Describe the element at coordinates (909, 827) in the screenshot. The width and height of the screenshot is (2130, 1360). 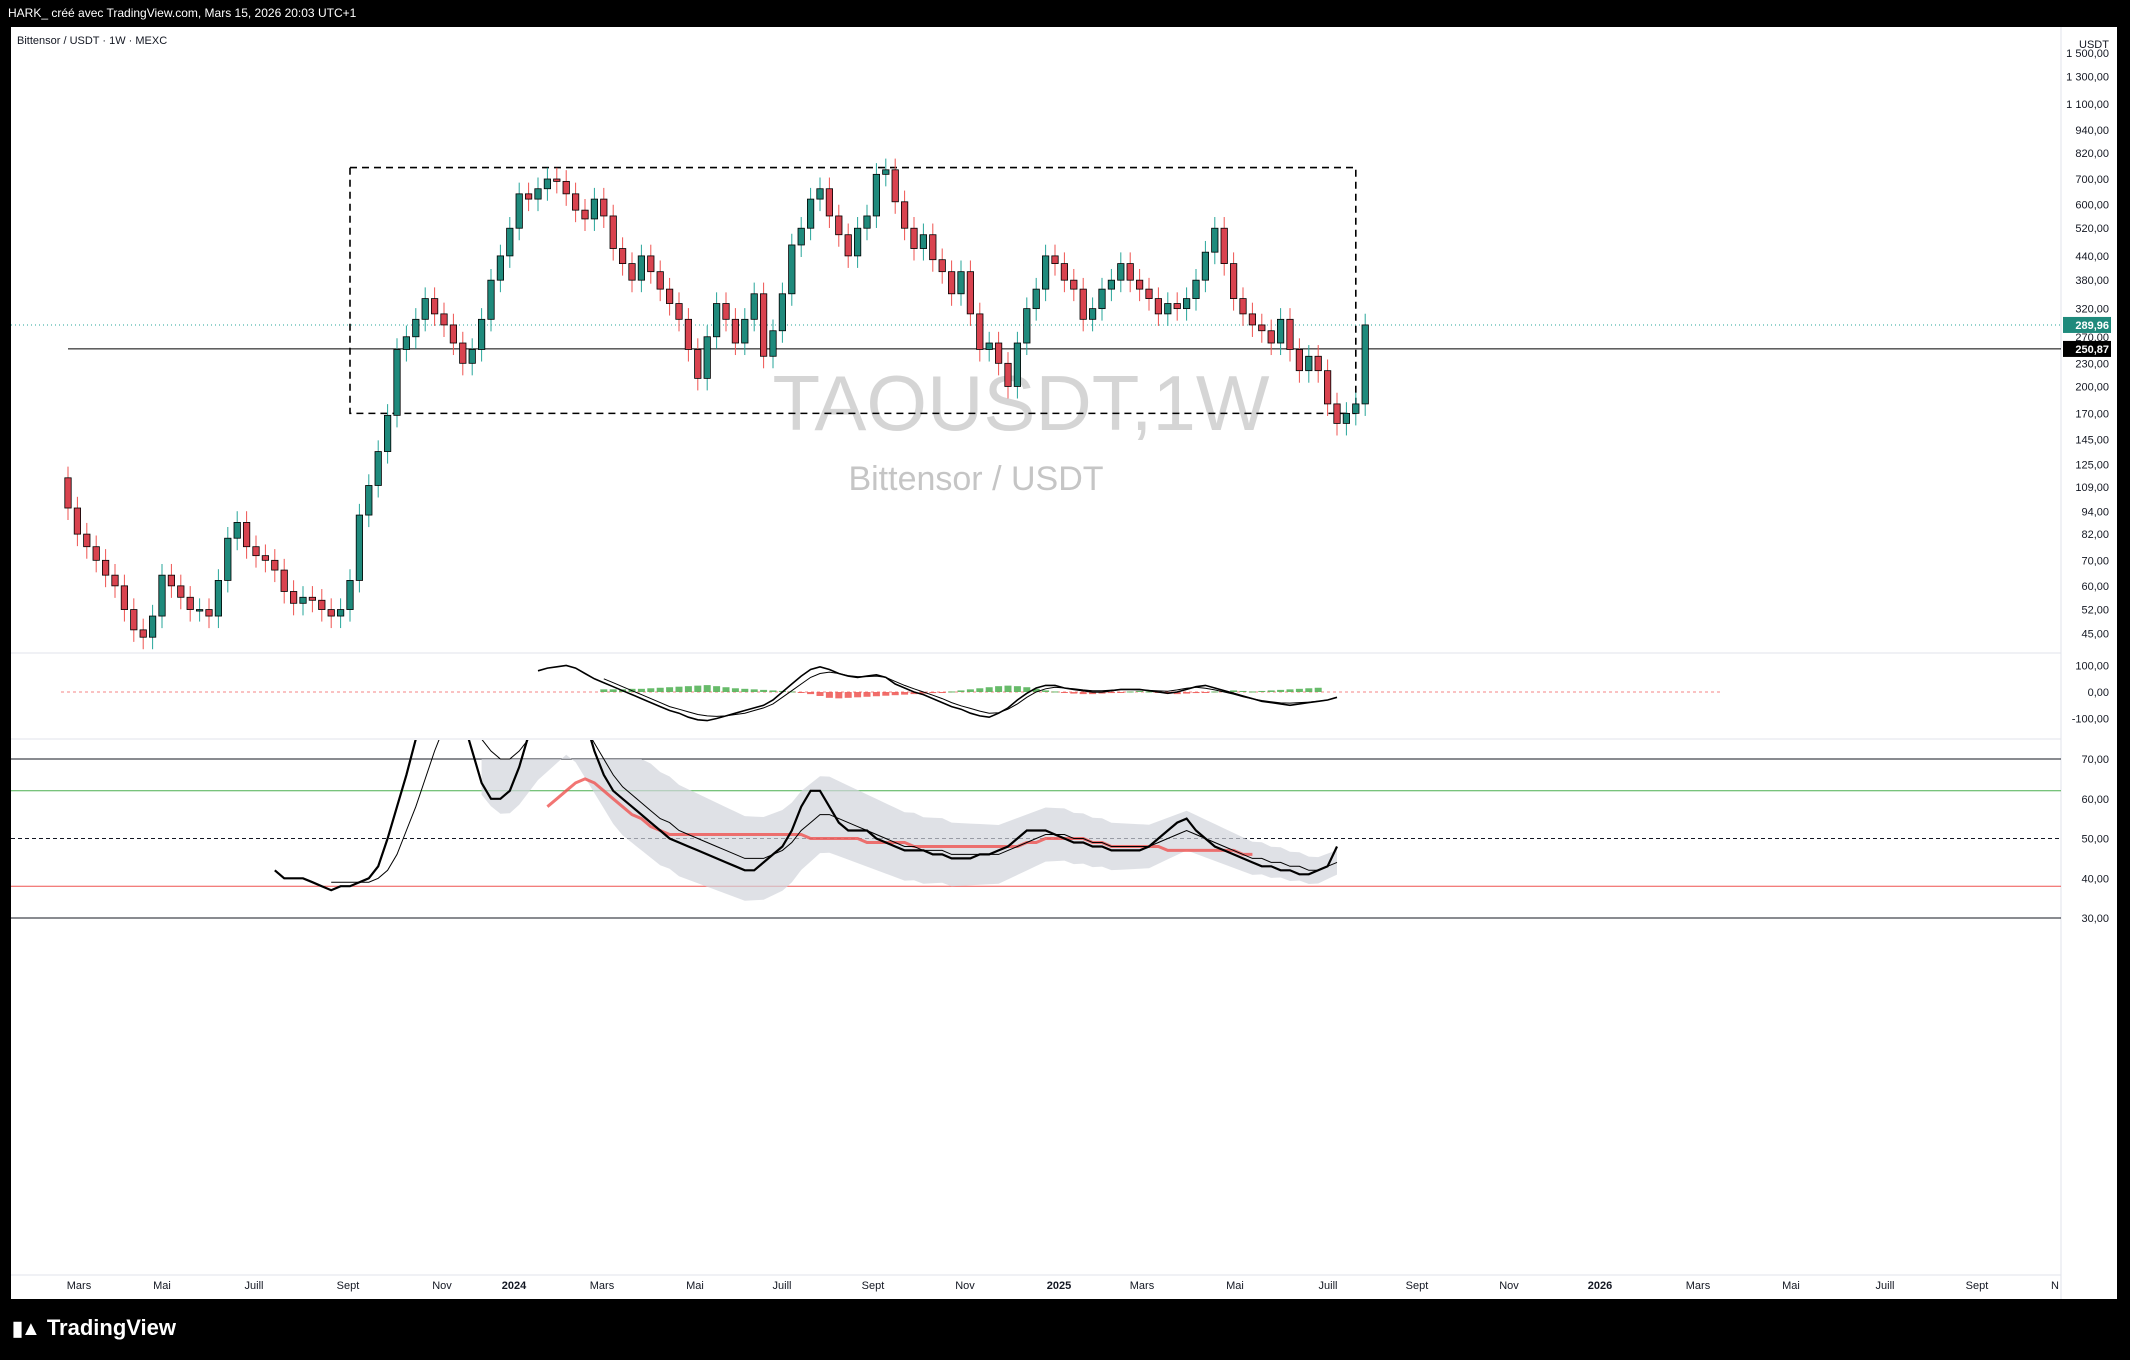
I see `osc-band` at that location.